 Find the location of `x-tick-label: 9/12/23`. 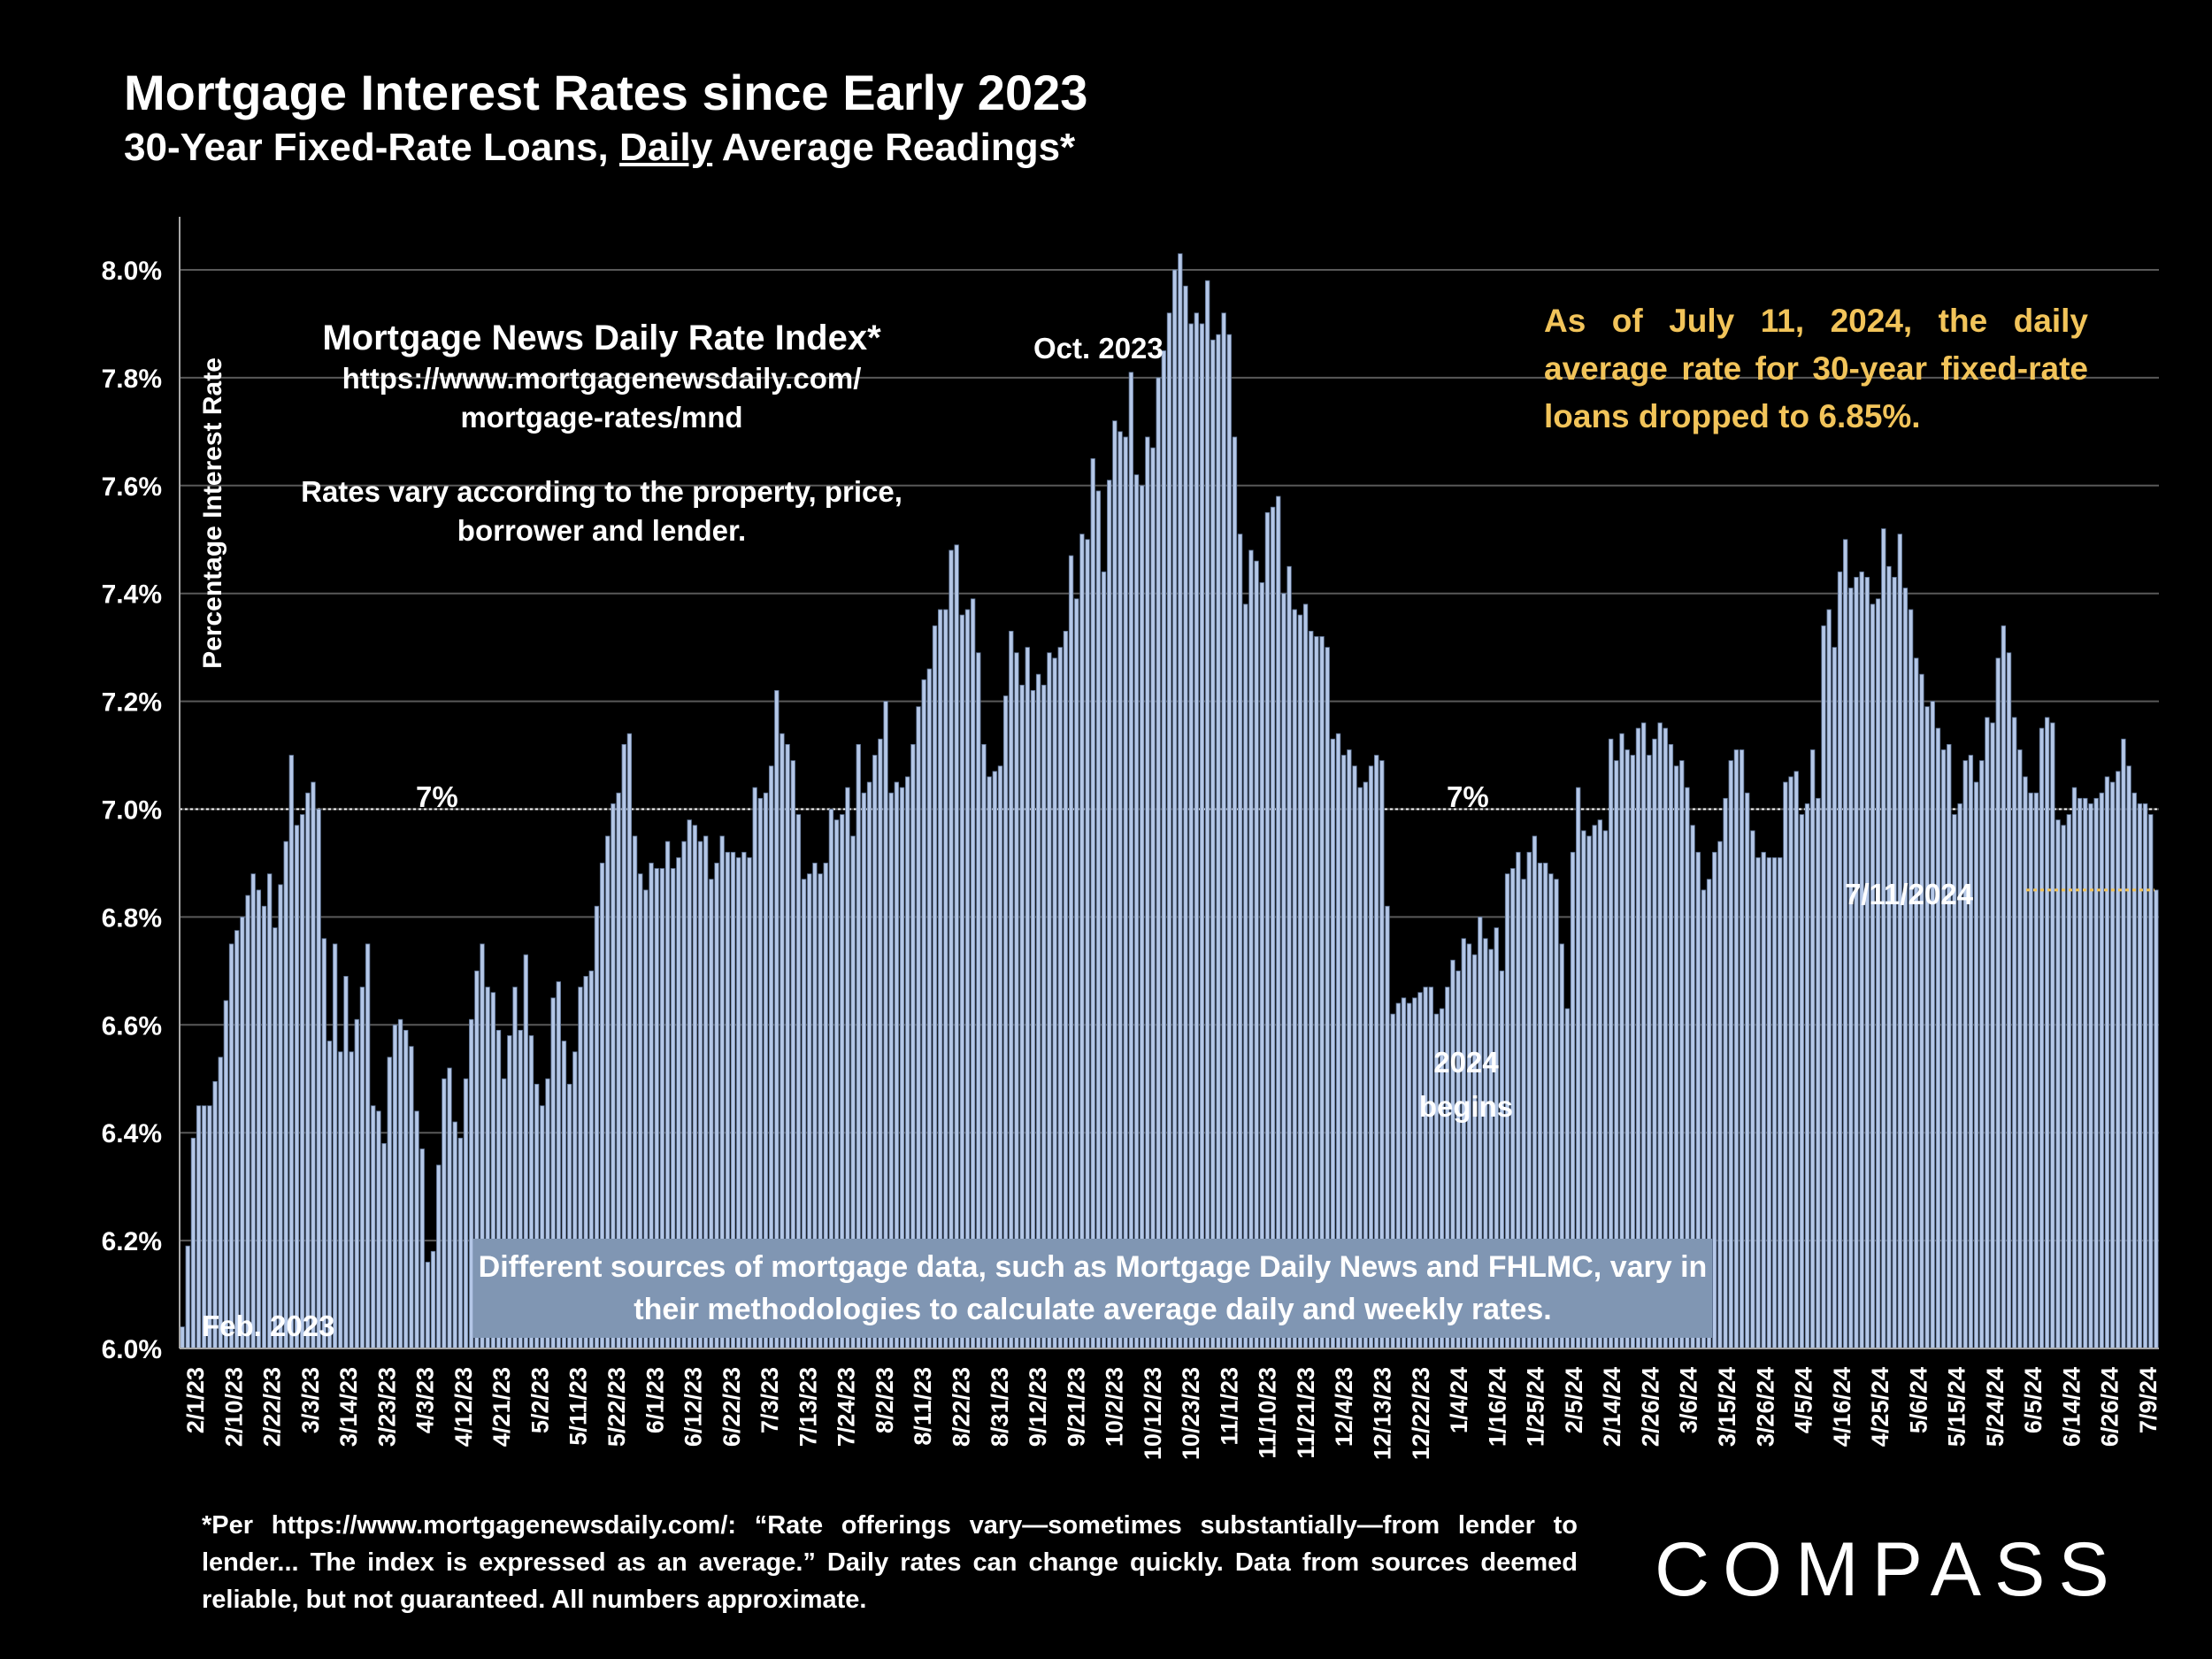

x-tick-label: 9/12/23 is located at coordinates (1038, 1407).